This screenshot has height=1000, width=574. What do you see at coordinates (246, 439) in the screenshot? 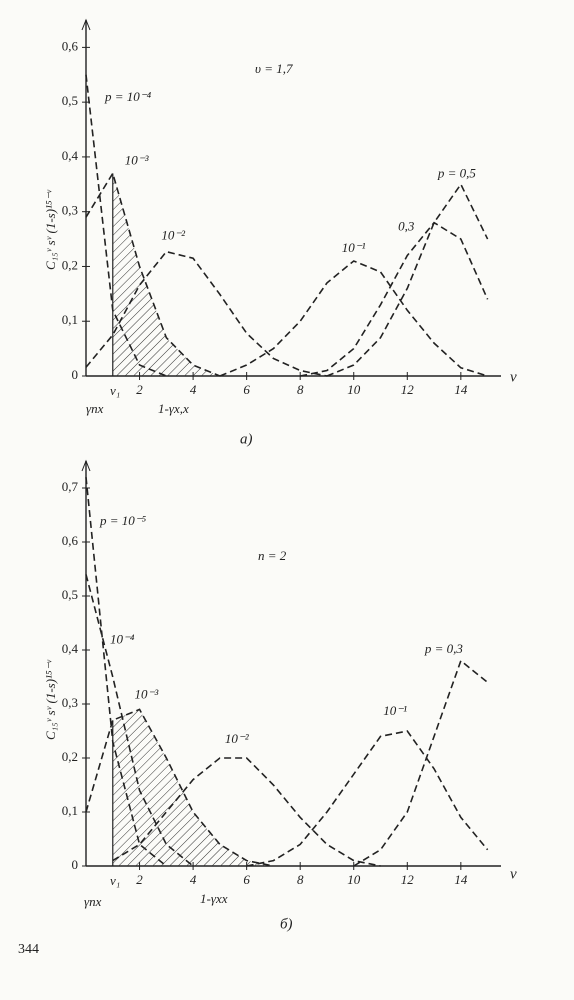
I see `caption: a)` at bounding box center [246, 439].